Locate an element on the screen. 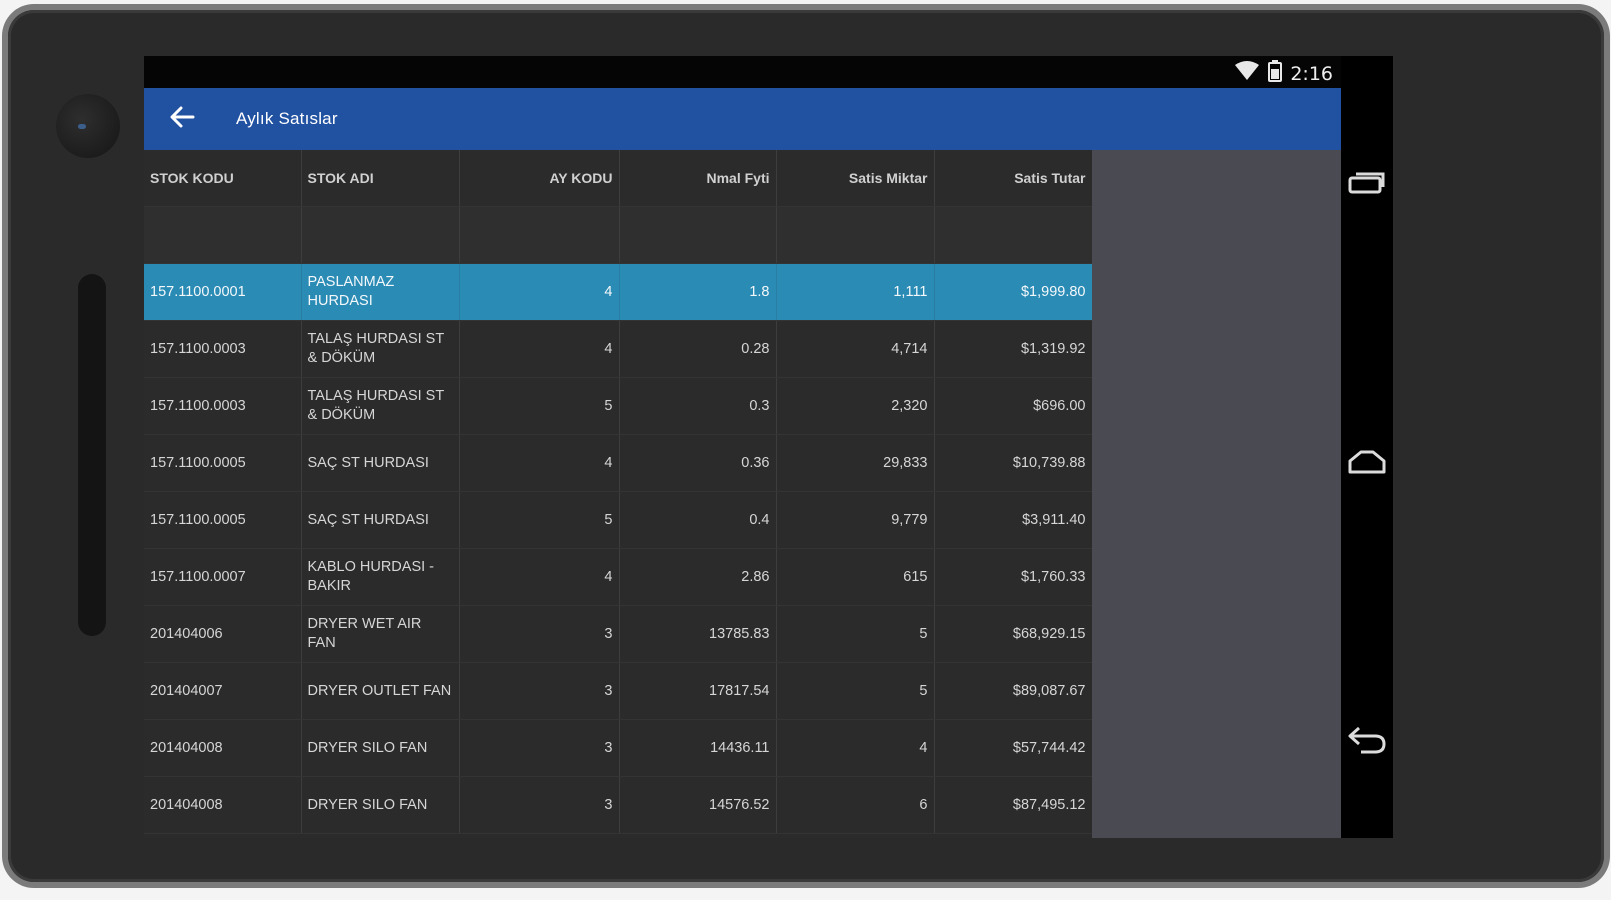 The height and width of the screenshot is (900, 1611). cell-satis-tutar: $68,929.15 is located at coordinates (1013, 634).